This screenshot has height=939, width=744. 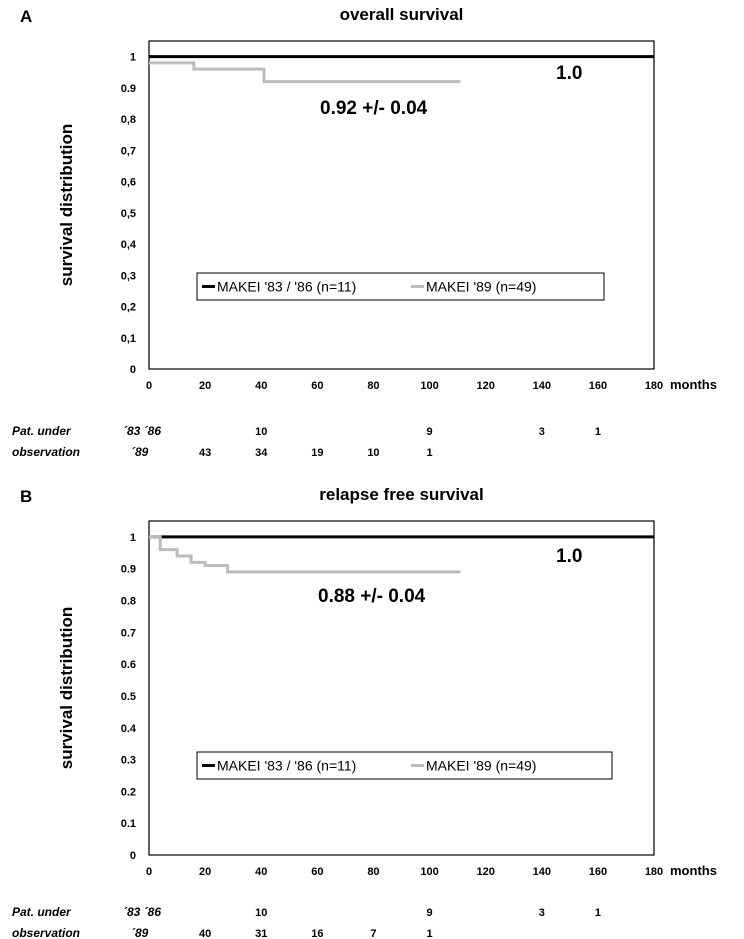 I want to click on y-tick-label: 0,2, so click(x=128, y=308).